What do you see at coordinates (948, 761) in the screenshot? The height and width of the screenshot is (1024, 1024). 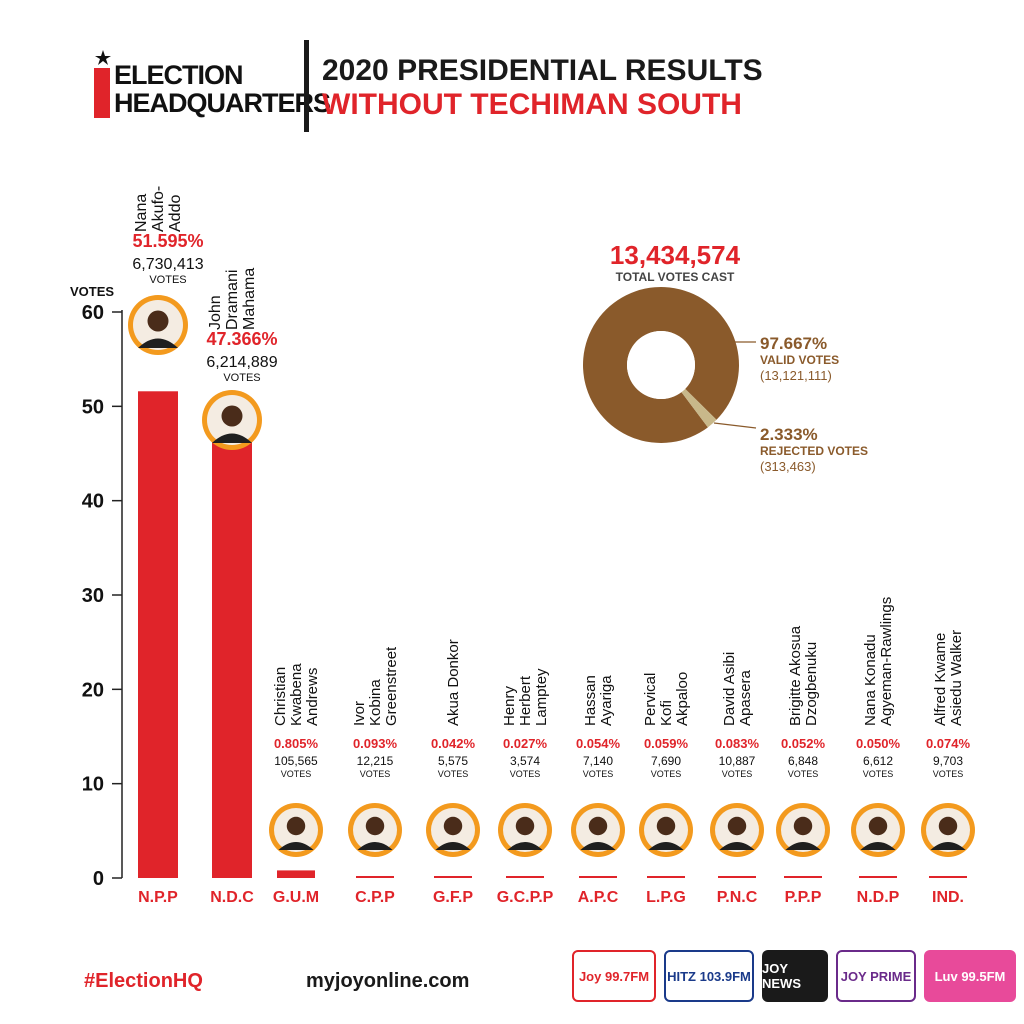 I see `votes-value: 9,703` at bounding box center [948, 761].